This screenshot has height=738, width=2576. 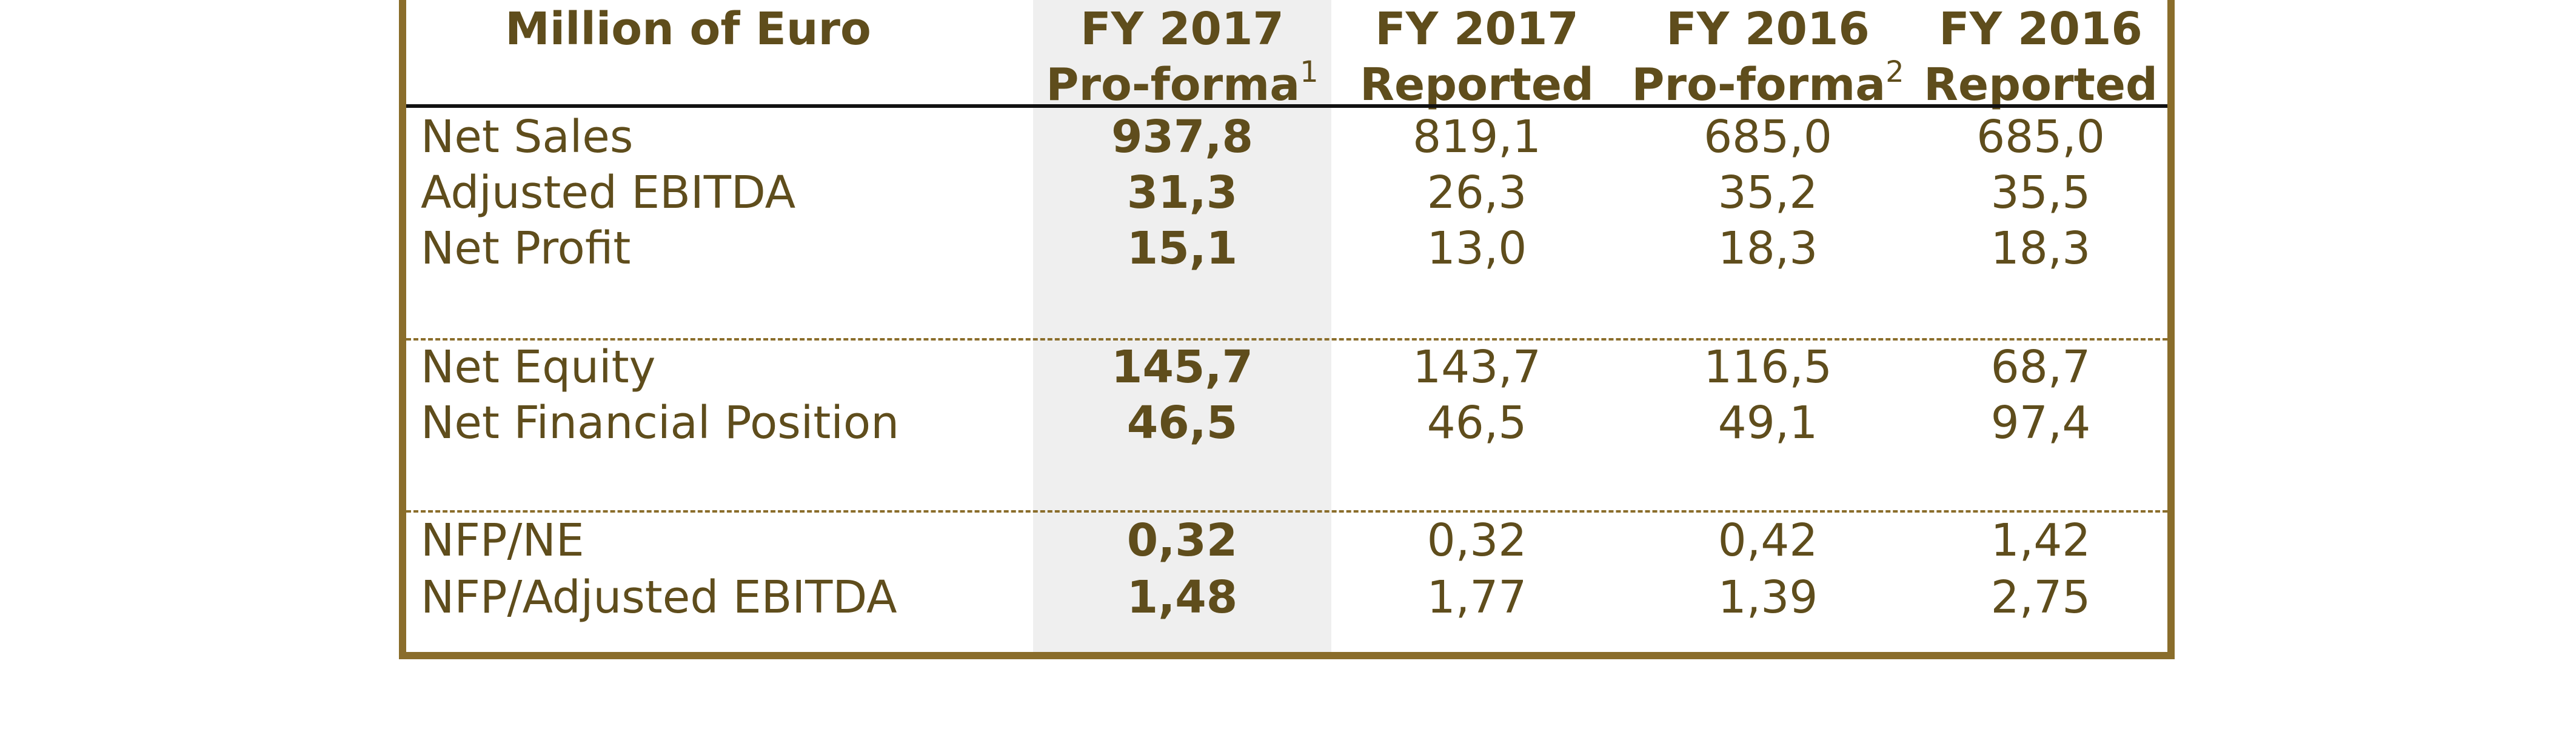 I want to click on row-label-adjusted-ebitda: Adjusted EBITDA, so click(x=608, y=193).